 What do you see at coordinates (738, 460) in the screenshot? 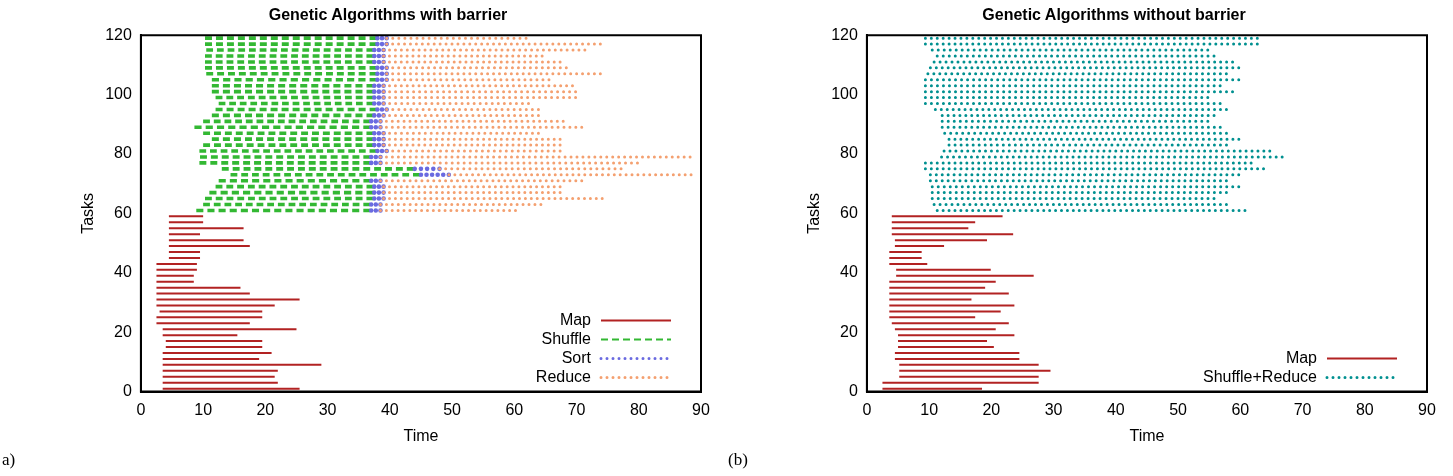
I see `text: (b)` at bounding box center [738, 460].